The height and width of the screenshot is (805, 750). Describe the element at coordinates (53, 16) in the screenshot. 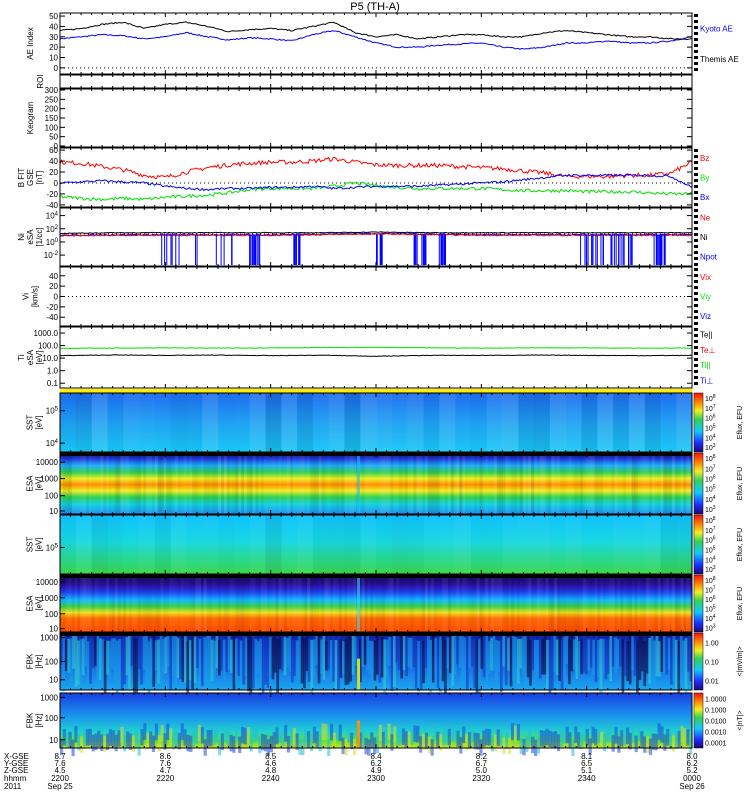

I see `y-tick-label: 50` at that location.